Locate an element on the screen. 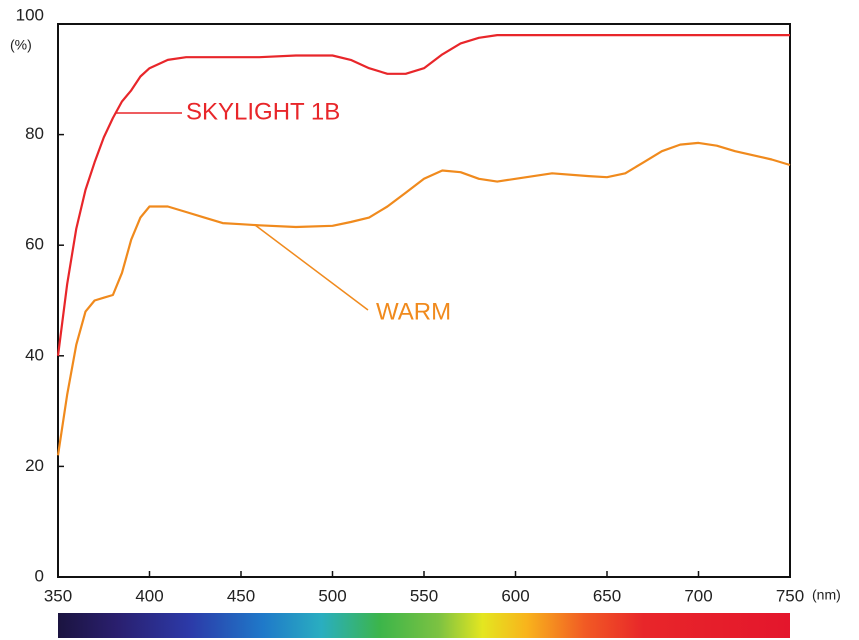 This screenshot has width=859, height=640. x-tick-label: 700 is located at coordinates (698, 595).